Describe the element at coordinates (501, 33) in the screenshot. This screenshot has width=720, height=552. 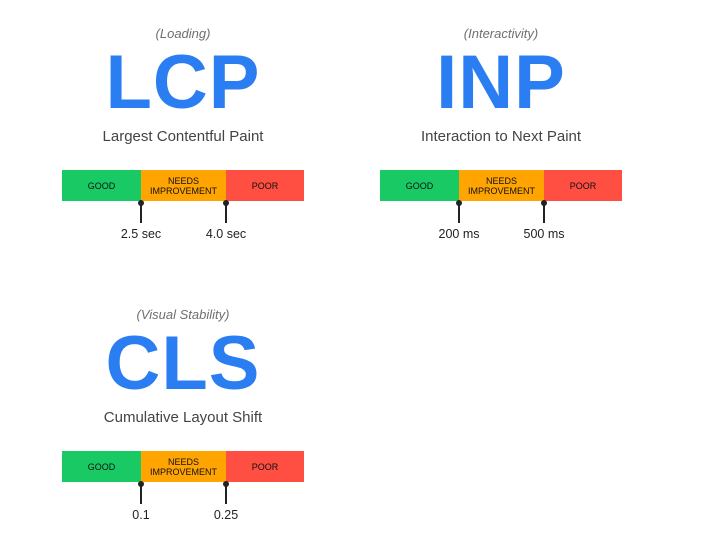
I see `metric-category: (Interactivity)` at that location.